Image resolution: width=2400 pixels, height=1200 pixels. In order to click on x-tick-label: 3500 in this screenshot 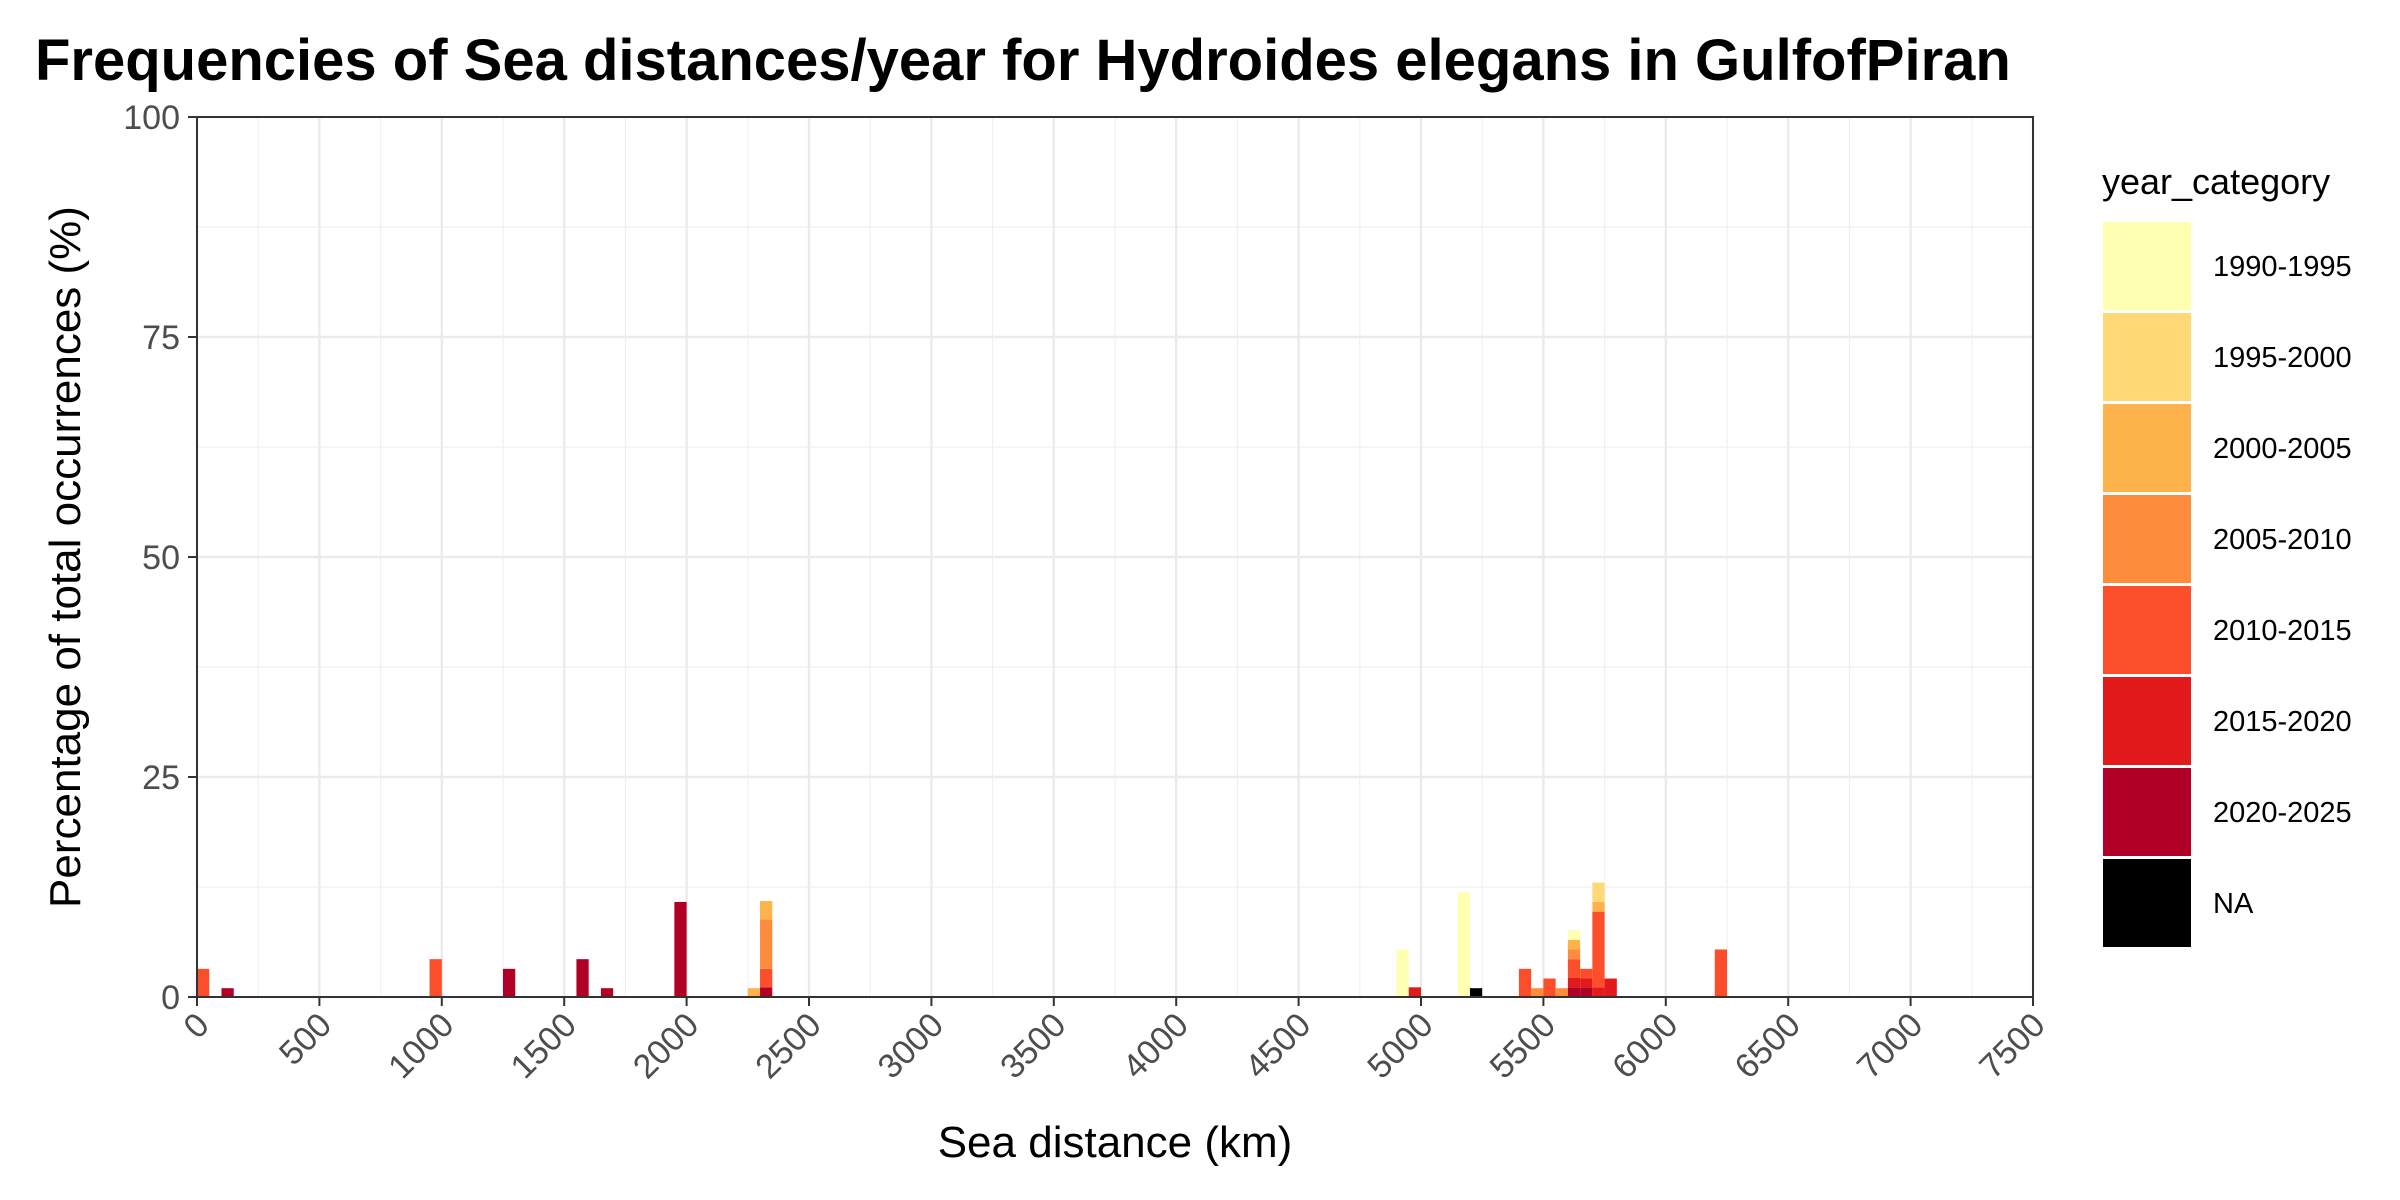, I will do `click(1033, 1046)`.